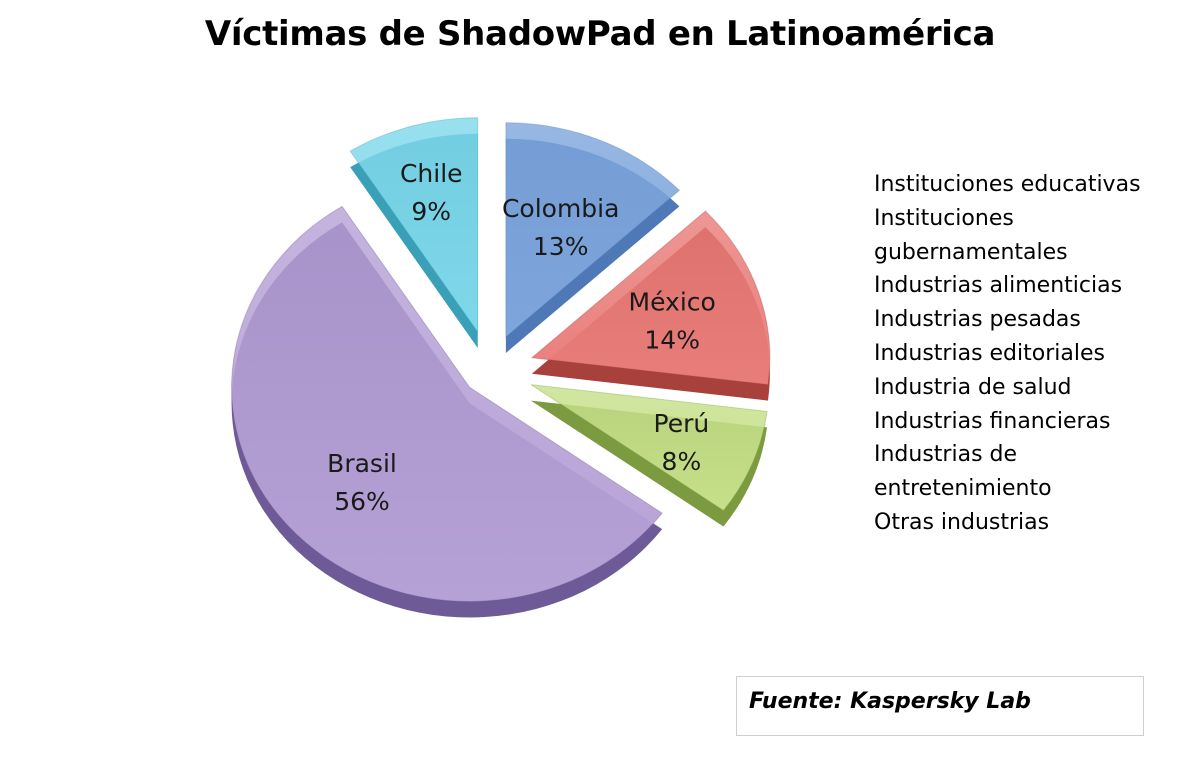 The width and height of the screenshot is (1200, 759). Describe the element at coordinates (672, 302) in the screenshot. I see `slice-label: México` at that location.